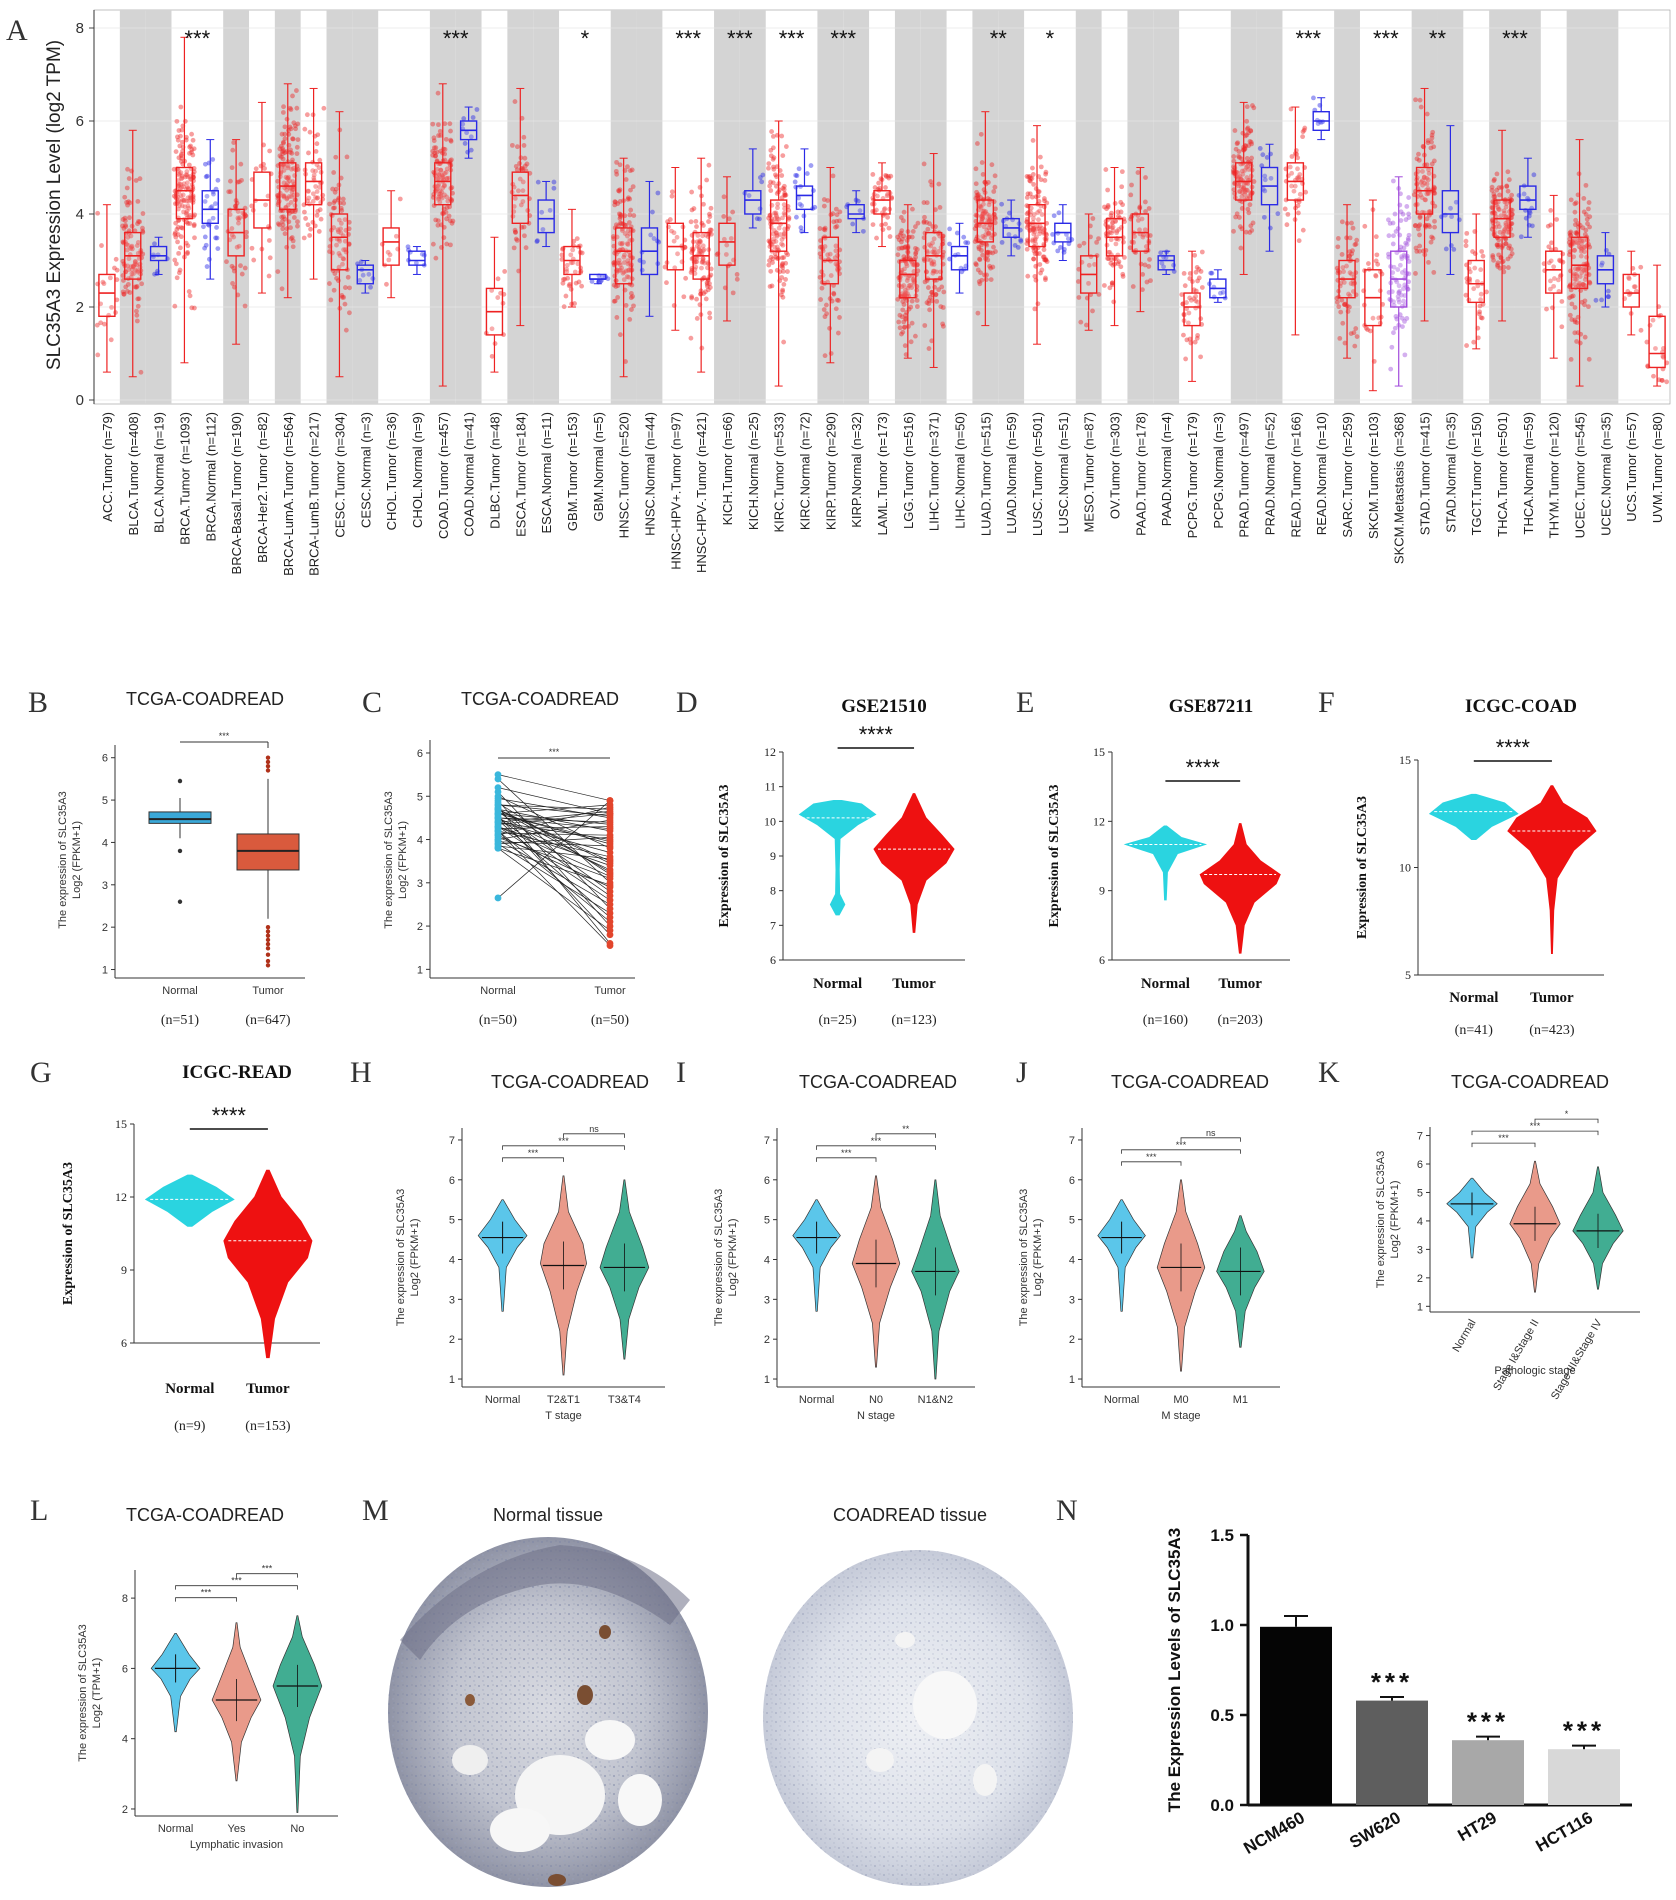  Describe the element at coordinates (1192, 309) in the screenshot. I see `box` at that location.